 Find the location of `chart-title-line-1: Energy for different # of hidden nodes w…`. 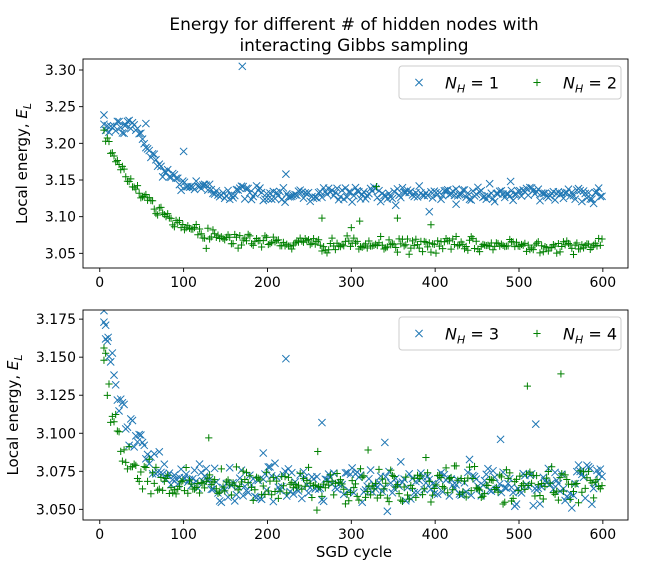

chart-title-line-1: Energy for different # of hidden nodes w… is located at coordinates (353, 25).